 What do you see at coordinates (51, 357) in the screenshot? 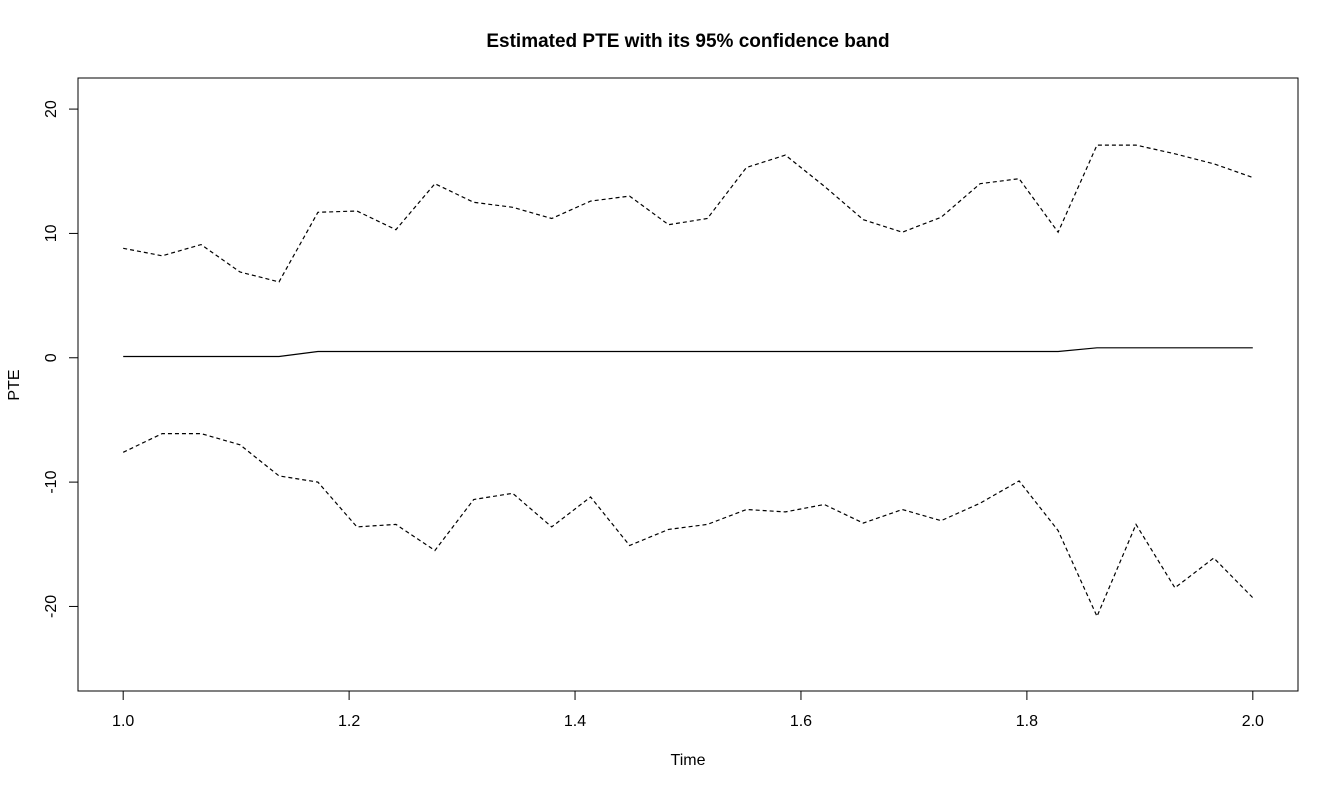
I see `y-tick-label-2: 0` at bounding box center [51, 357].